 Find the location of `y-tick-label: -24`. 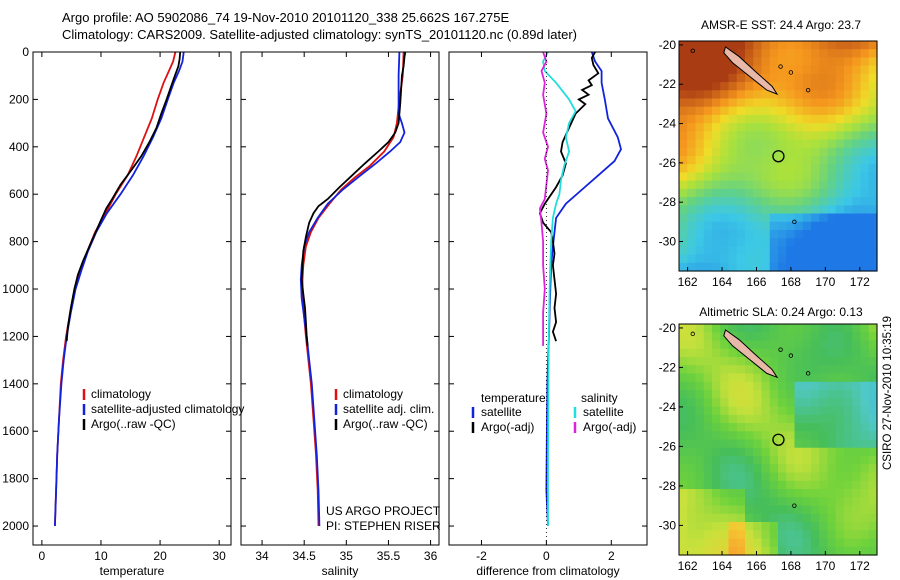

y-tick-label: -24 is located at coordinates (668, 407).